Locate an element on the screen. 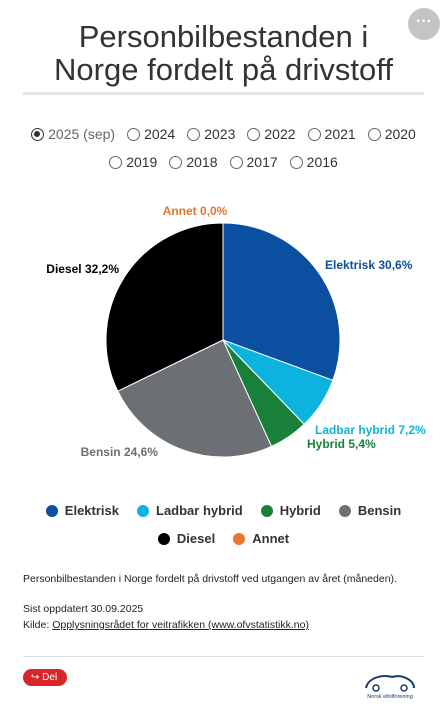  legend-item: Elektrisk is located at coordinates (82, 510).